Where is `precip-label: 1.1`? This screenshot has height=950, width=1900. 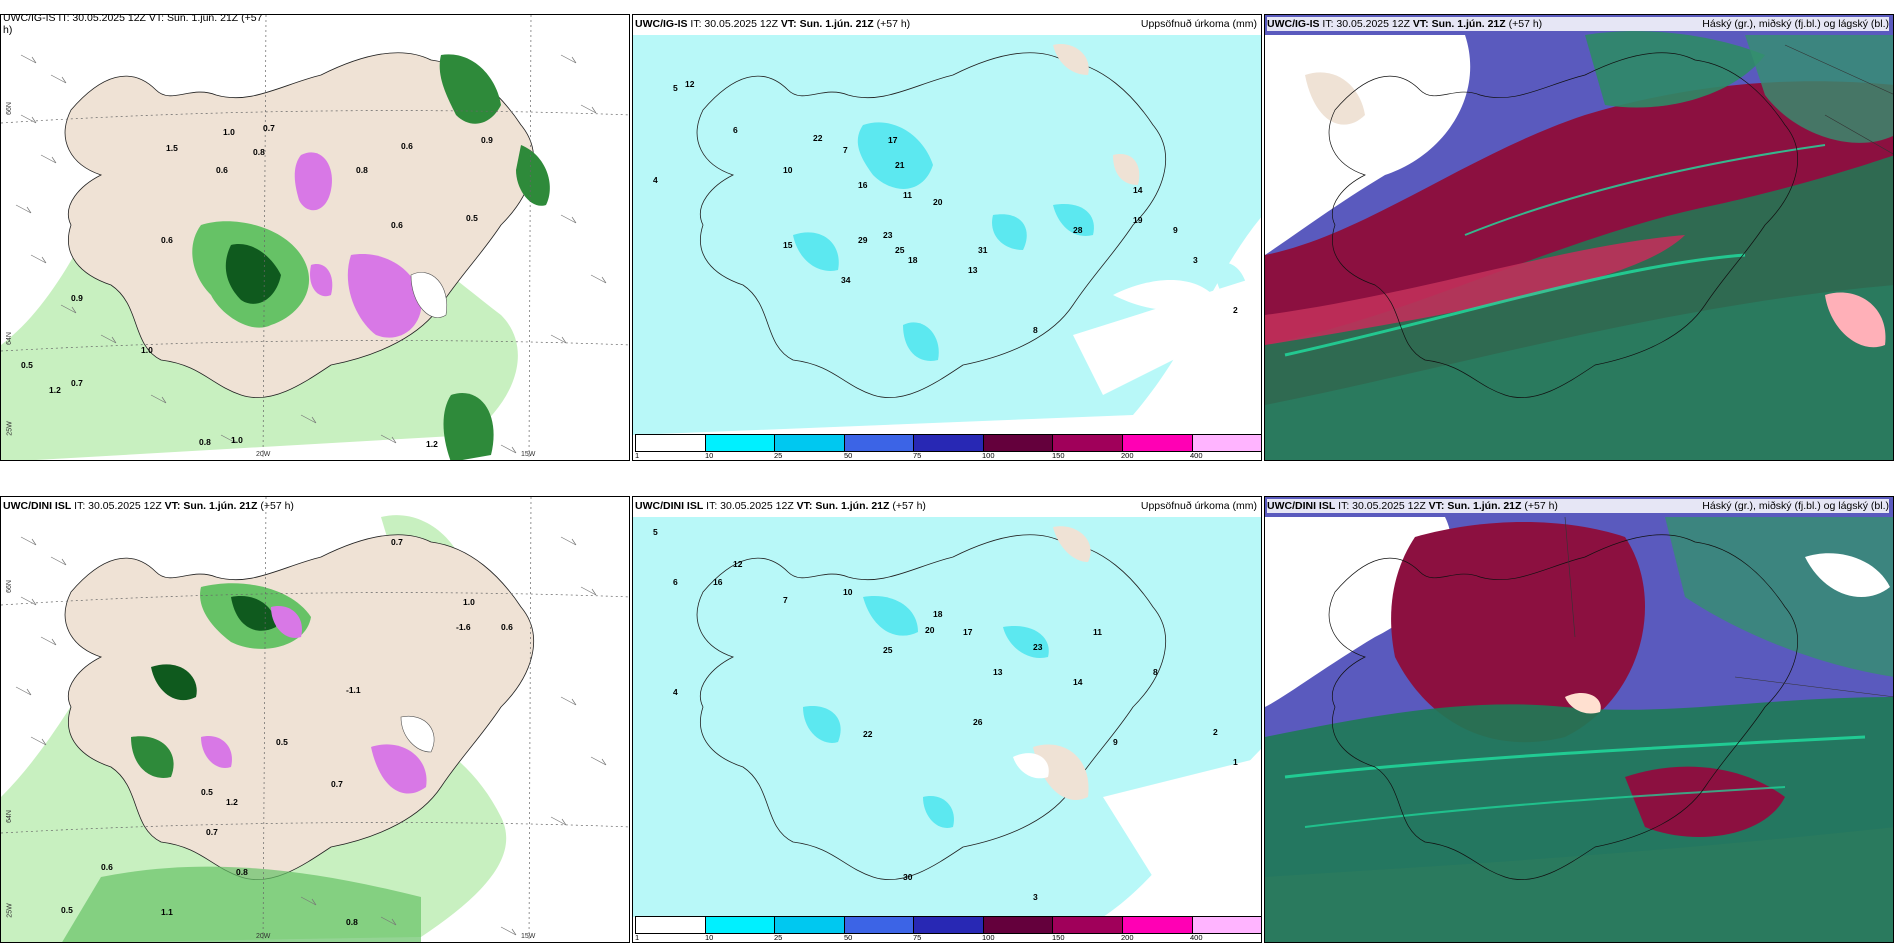 precip-label: 1.1 is located at coordinates (167, 912).